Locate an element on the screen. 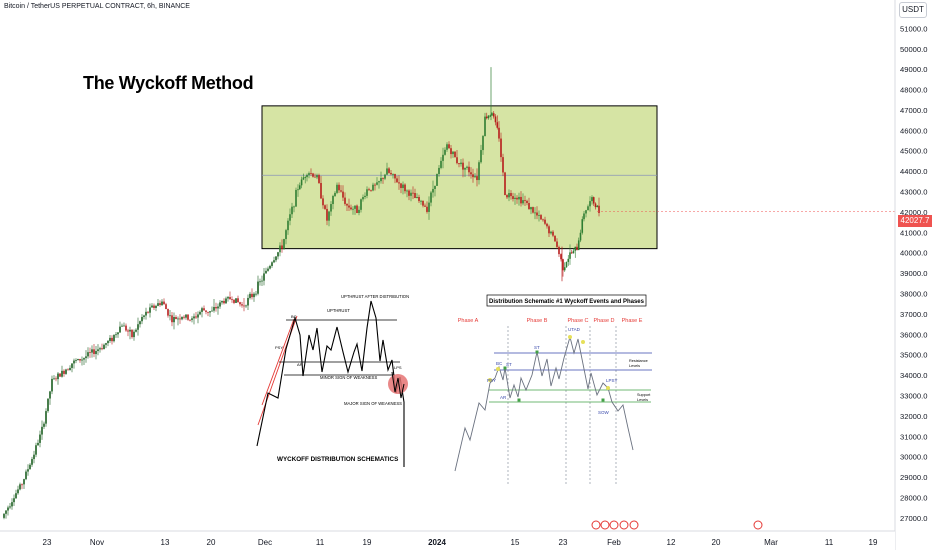  price-tick-label: 28000.0 is located at coordinates (913, 497).